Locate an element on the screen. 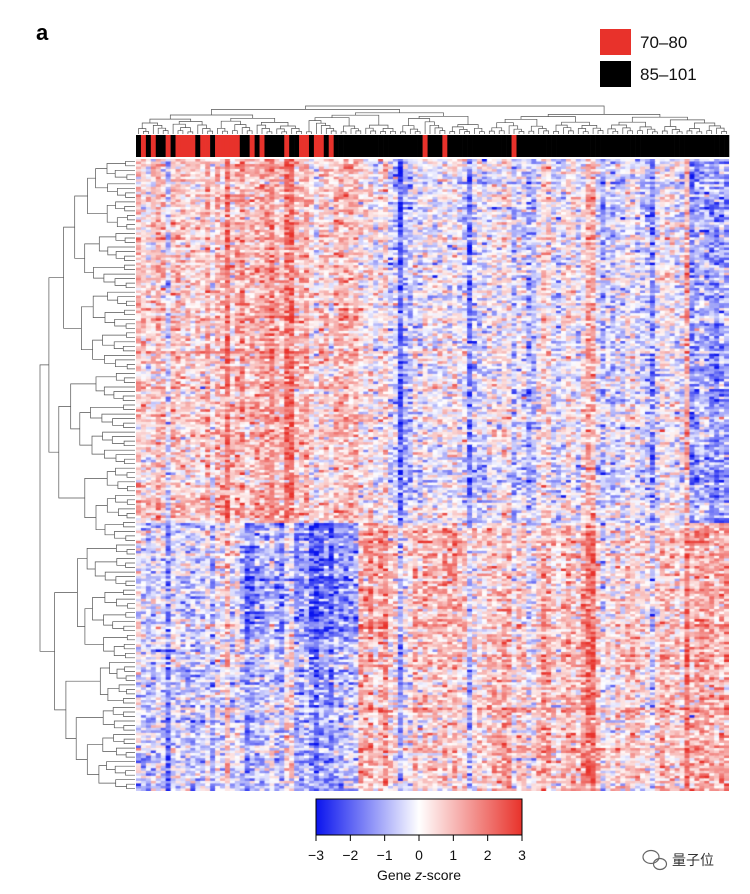 Image resolution: width=750 pixels, height=894 pixels. colorbar-tick-label: −3 is located at coordinates (316, 855).